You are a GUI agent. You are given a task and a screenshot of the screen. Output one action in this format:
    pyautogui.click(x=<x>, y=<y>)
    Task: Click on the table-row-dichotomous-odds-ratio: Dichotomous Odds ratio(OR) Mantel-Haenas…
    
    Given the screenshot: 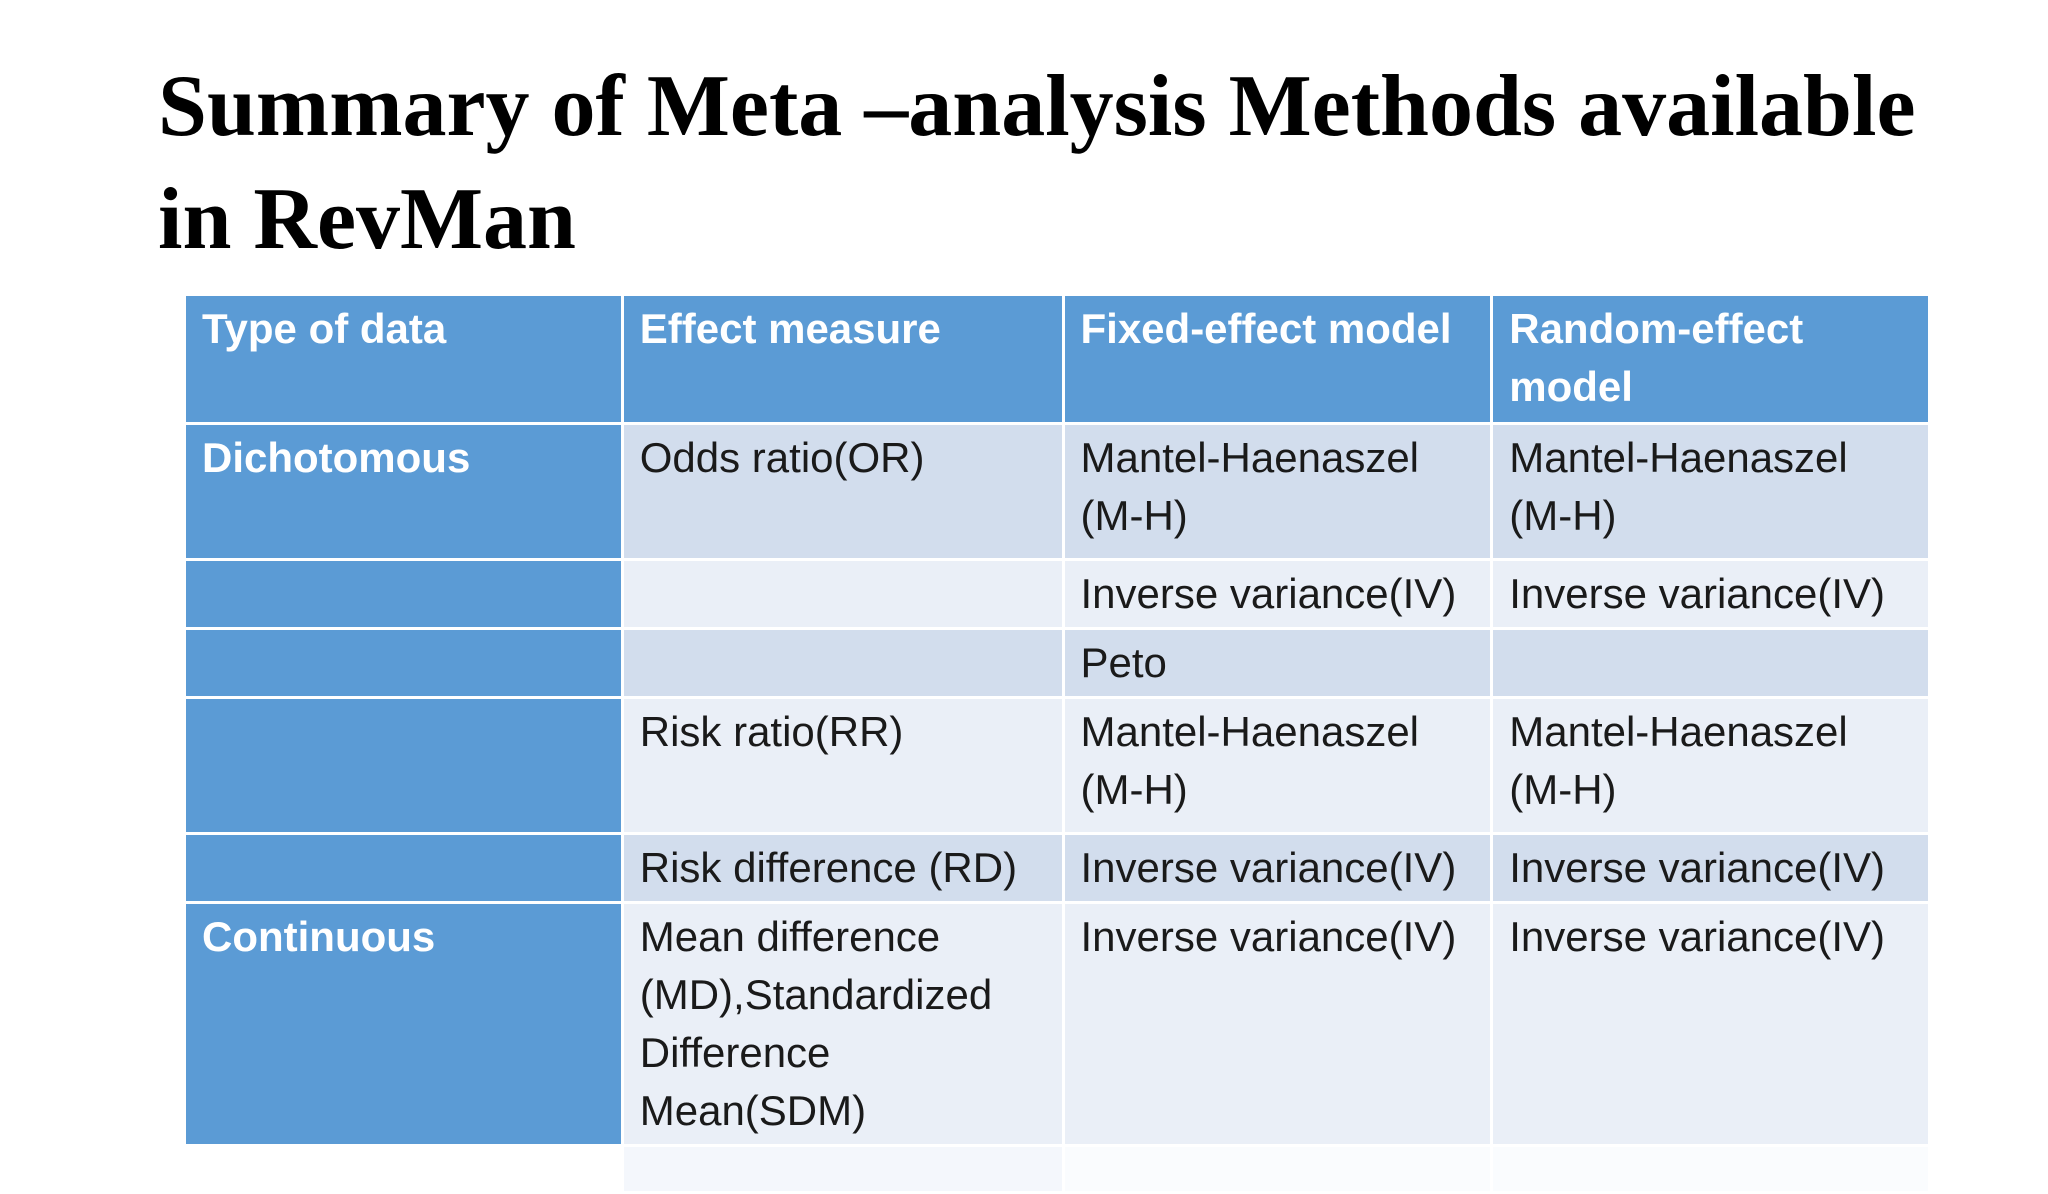 What is the action you would take?
    pyautogui.click(x=1057, y=491)
    